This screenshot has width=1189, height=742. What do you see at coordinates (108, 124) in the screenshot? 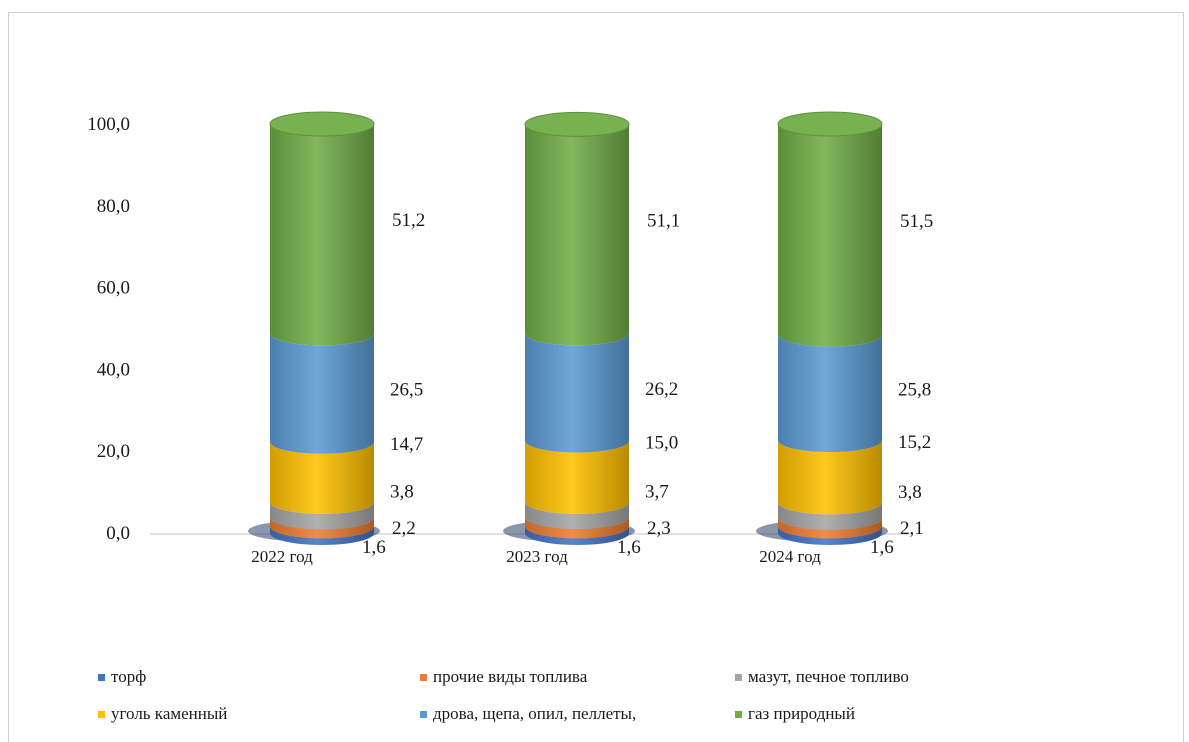
I see `y-tick-label: 100,0` at bounding box center [108, 124].